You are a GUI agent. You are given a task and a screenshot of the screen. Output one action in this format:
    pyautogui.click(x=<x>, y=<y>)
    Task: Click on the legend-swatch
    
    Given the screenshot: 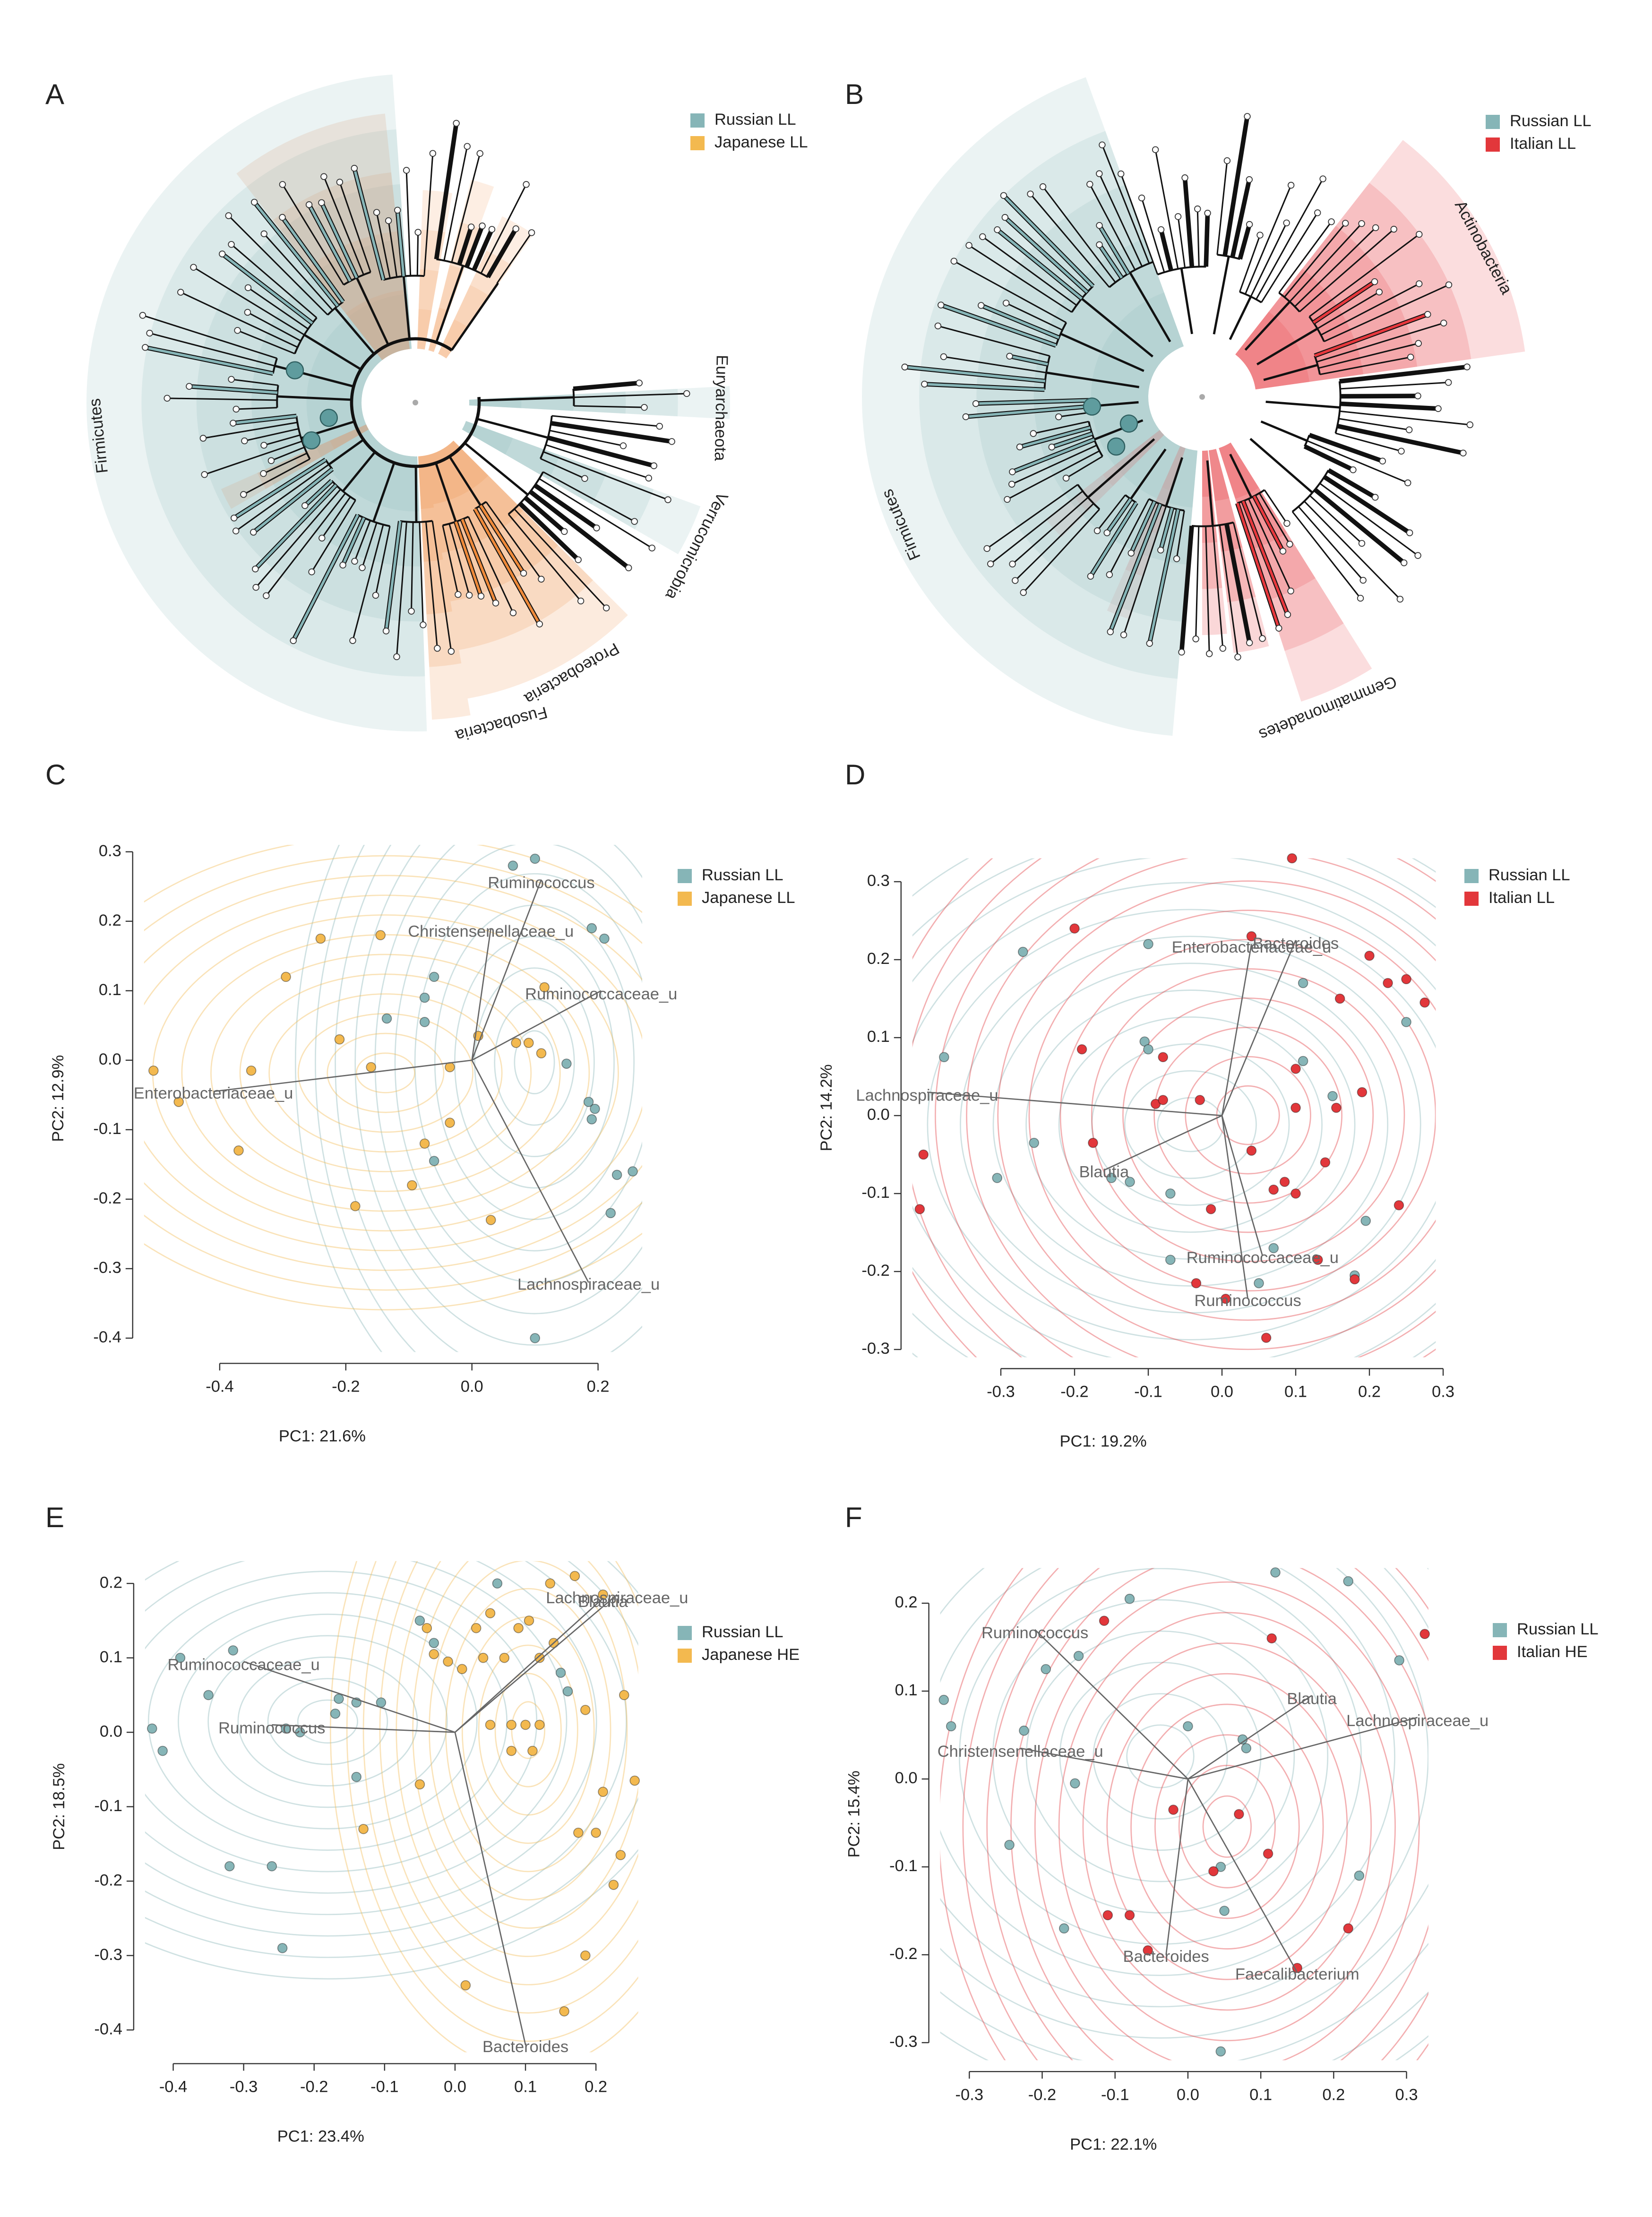 What is the action you would take?
    pyautogui.click(x=1471, y=899)
    